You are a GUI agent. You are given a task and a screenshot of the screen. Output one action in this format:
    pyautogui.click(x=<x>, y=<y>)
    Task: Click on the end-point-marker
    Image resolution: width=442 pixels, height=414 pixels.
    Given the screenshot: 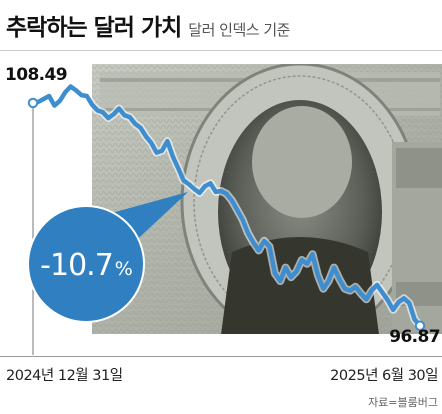 What is the action you would take?
    pyautogui.click(x=420, y=325)
    